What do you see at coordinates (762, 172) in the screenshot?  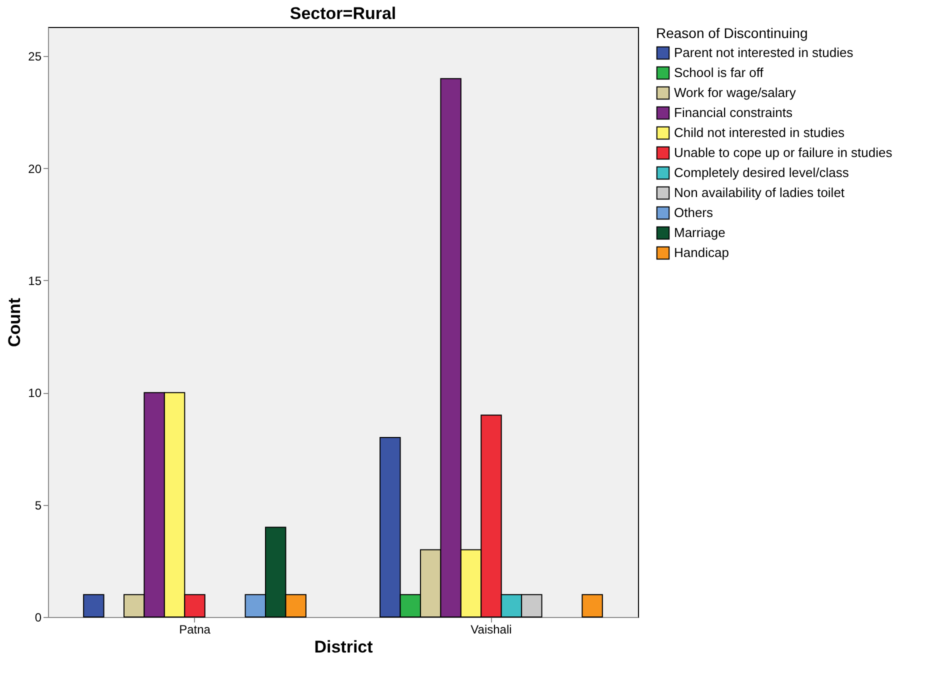 I see `legend-label: Completely desired level/class` at bounding box center [762, 172].